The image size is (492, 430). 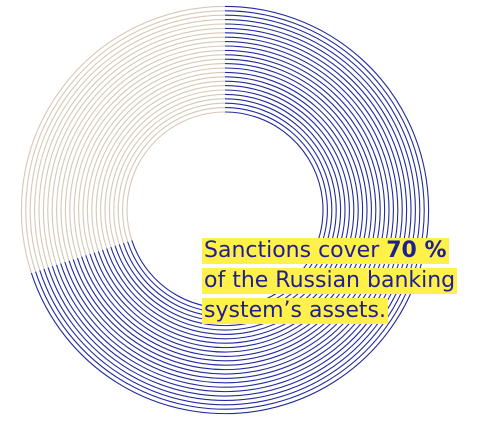 I want to click on caption-line-3-text: system’s assets., so click(x=295, y=311).